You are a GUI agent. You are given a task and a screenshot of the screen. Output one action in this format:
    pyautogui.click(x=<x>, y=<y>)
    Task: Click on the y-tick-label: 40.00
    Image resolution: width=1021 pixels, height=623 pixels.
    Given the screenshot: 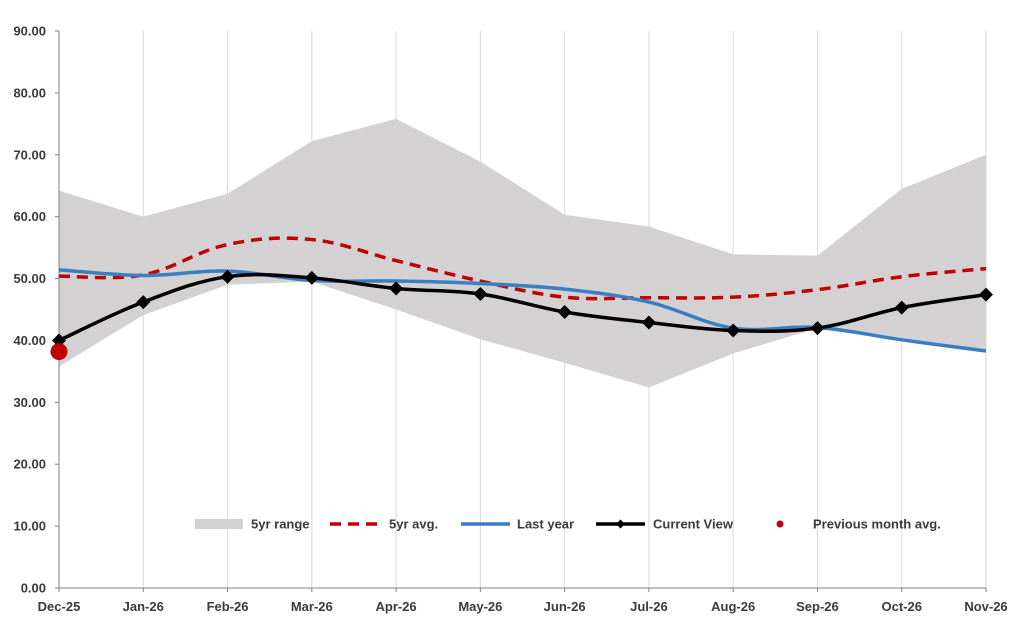 What is the action you would take?
    pyautogui.click(x=29, y=340)
    